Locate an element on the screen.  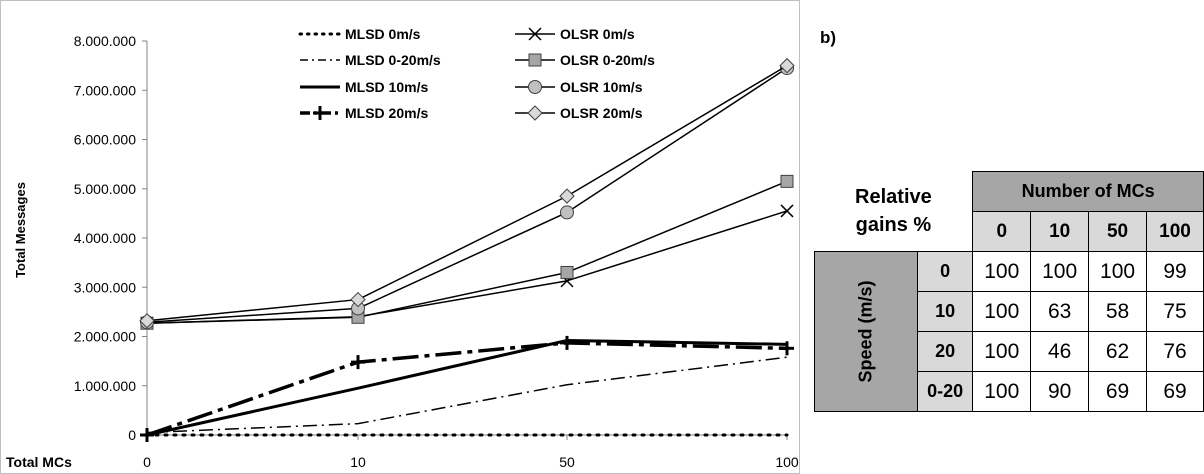
legend-olsr-10m-s-label: OLSR 10m/s is located at coordinates (601, 87).